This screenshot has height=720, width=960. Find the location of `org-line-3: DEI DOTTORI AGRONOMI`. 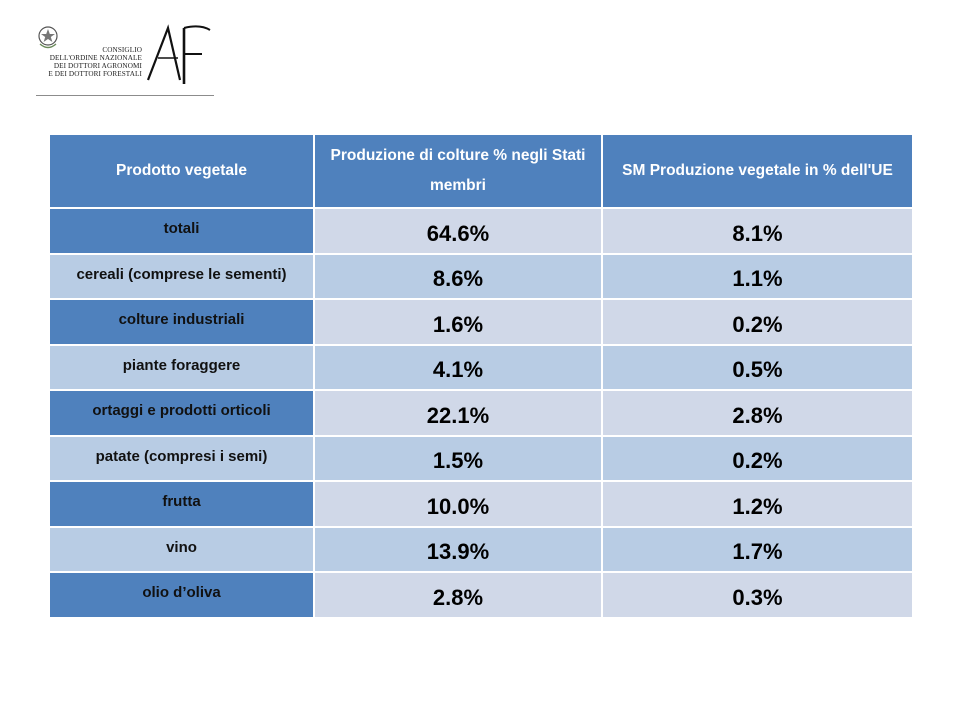

org-line-3: DEI DOTTORI AGRONOMI is located at coordinates (97, 66).